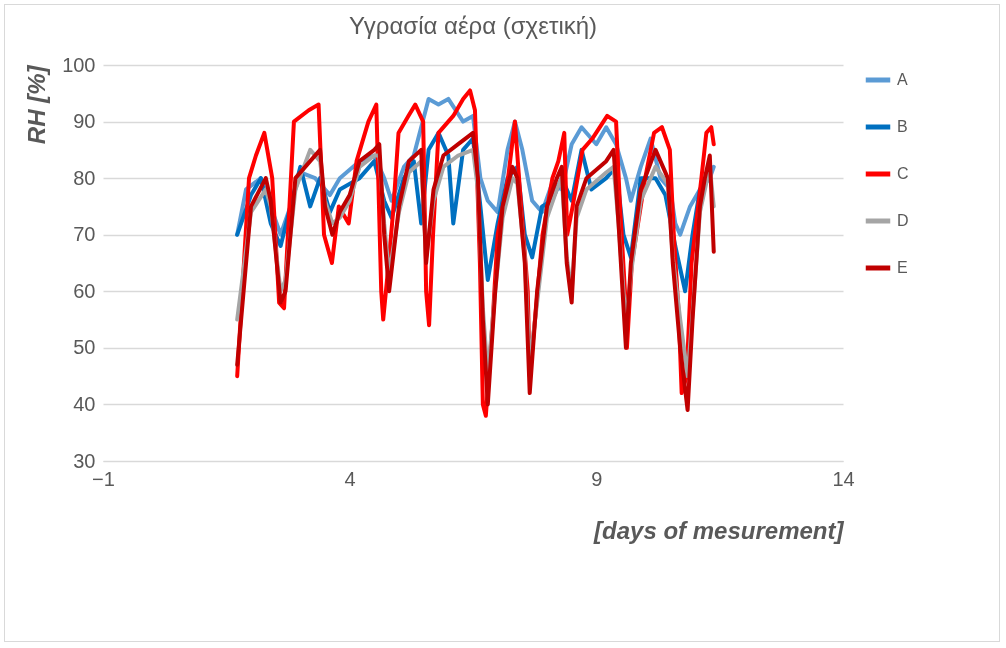 This screenshot has height=648, width=1006. I want to click on x-tick-label: 9, so click(597, 478).